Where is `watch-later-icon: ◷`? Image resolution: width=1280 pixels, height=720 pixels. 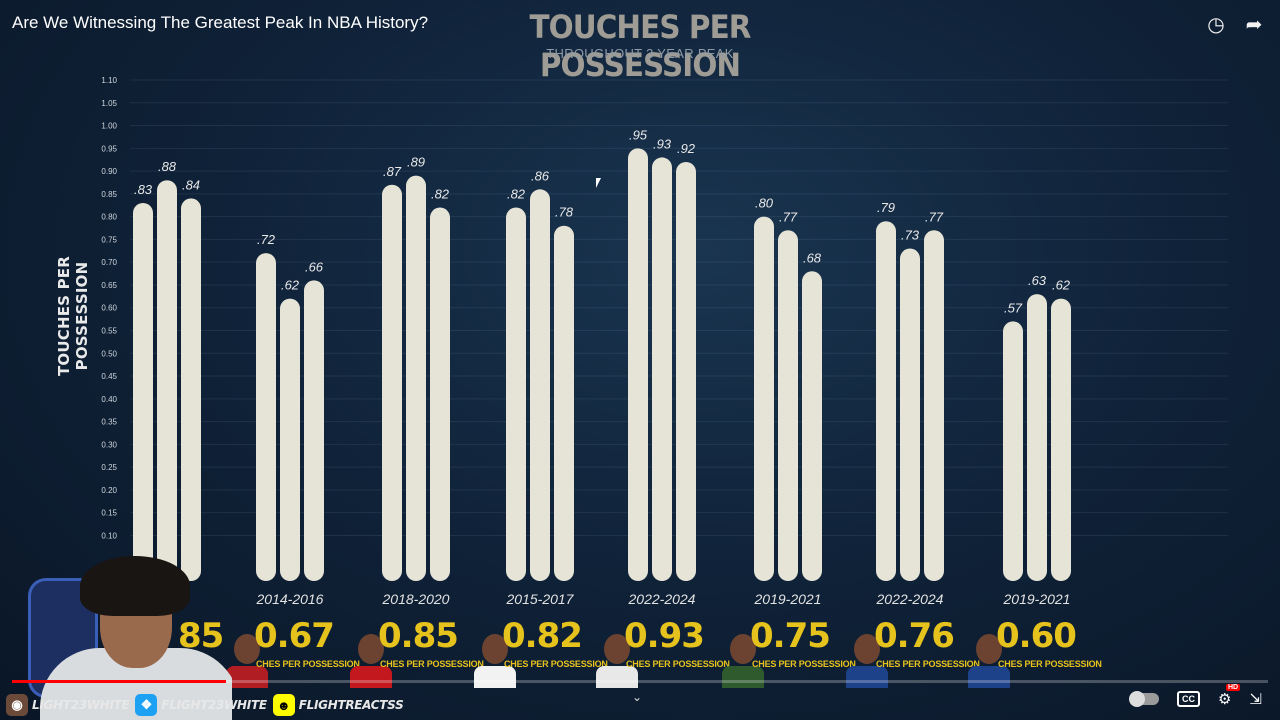
watch-later-icon: ◷ is located at coordinates (1216, 25).